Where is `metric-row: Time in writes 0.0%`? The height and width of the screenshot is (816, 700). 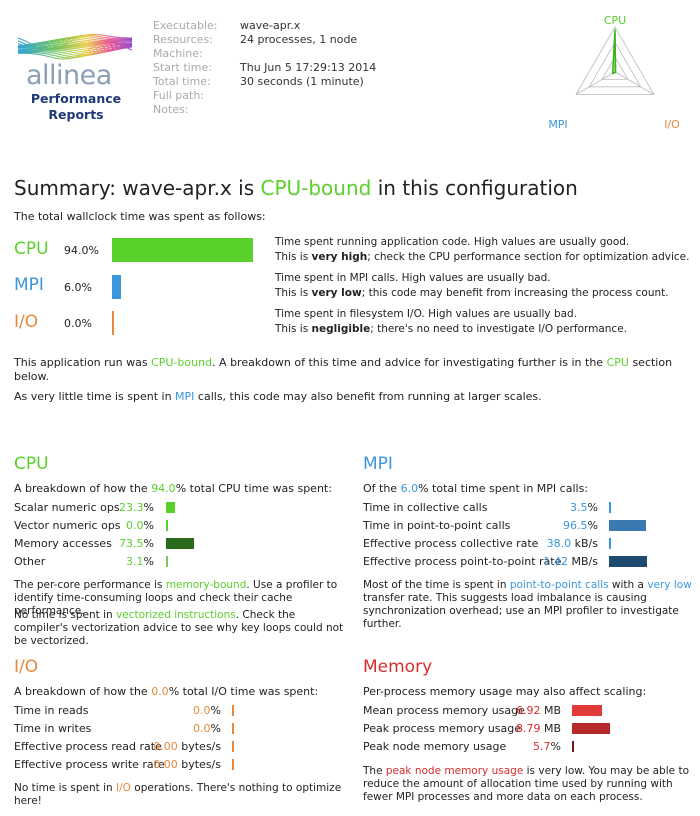
metric-row: Time in writes 0.0% is located at coordinates (179, 730).